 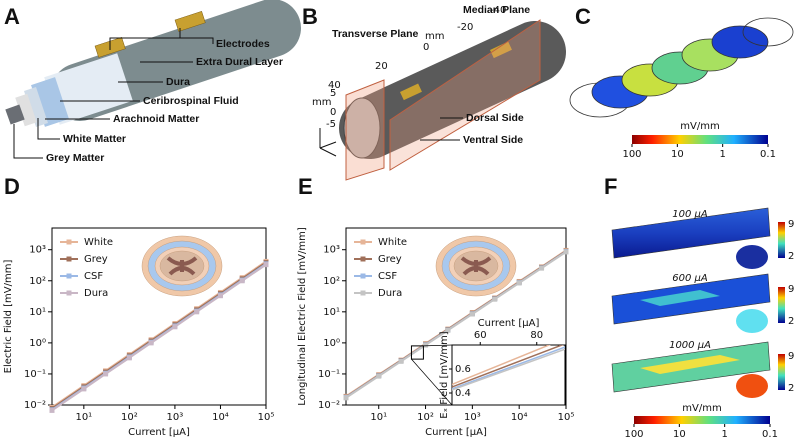 What do you see at coordinates (495, 118) in the screenshot?
I see `annotation: Dorsal Side` at bounding box center [495, 118].